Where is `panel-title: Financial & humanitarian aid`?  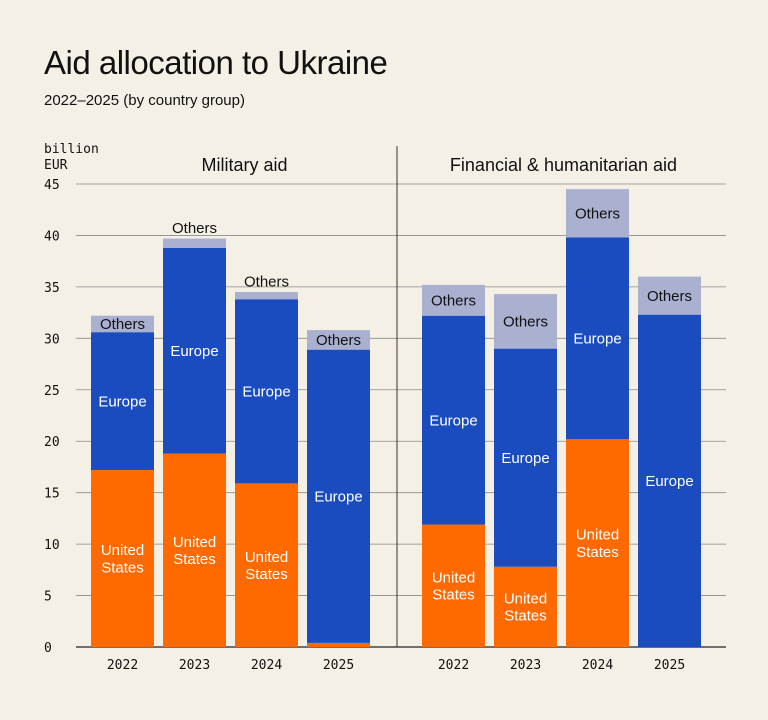 panel-title: Financial & humanitarian aid is located at coordinates (563, 165).